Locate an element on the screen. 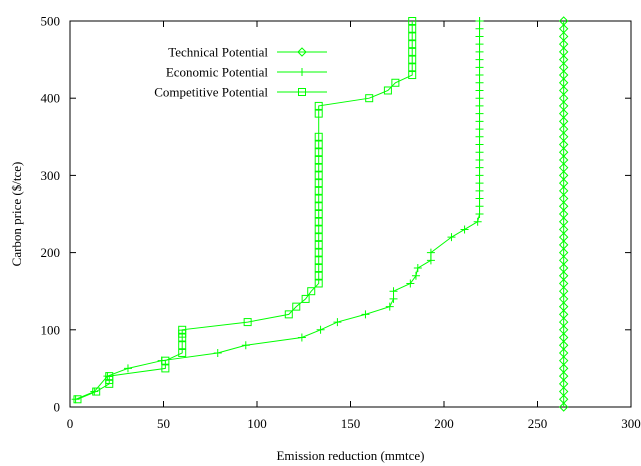 This screenshot has width=641, height=466. legend-label: Technical Potential is located at coordinates (218, 52).